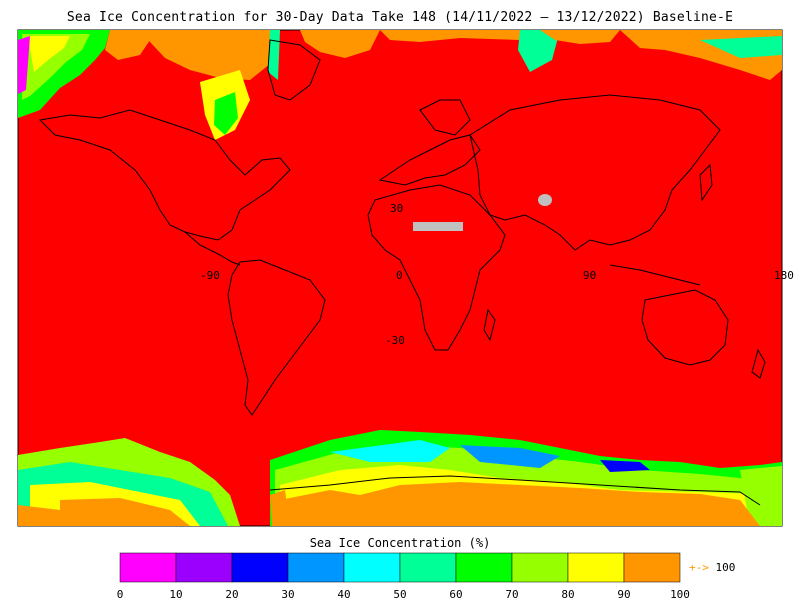 The image size is (800, 600). What do you see at coordinates (511, 594) in the screenshot?
I see `colorbar-tick-label: 70` at bounding box center [511, 594].